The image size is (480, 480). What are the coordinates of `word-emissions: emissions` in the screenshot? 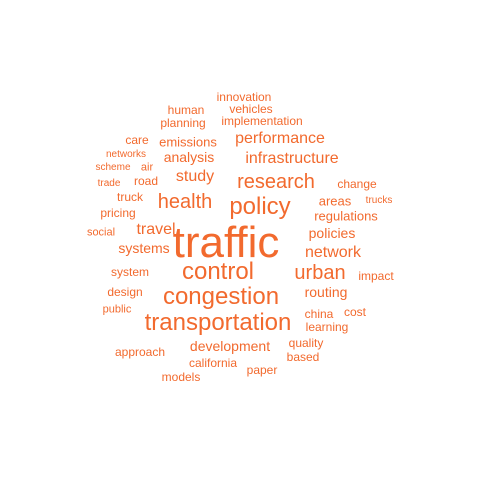 It's located at (188, 142).